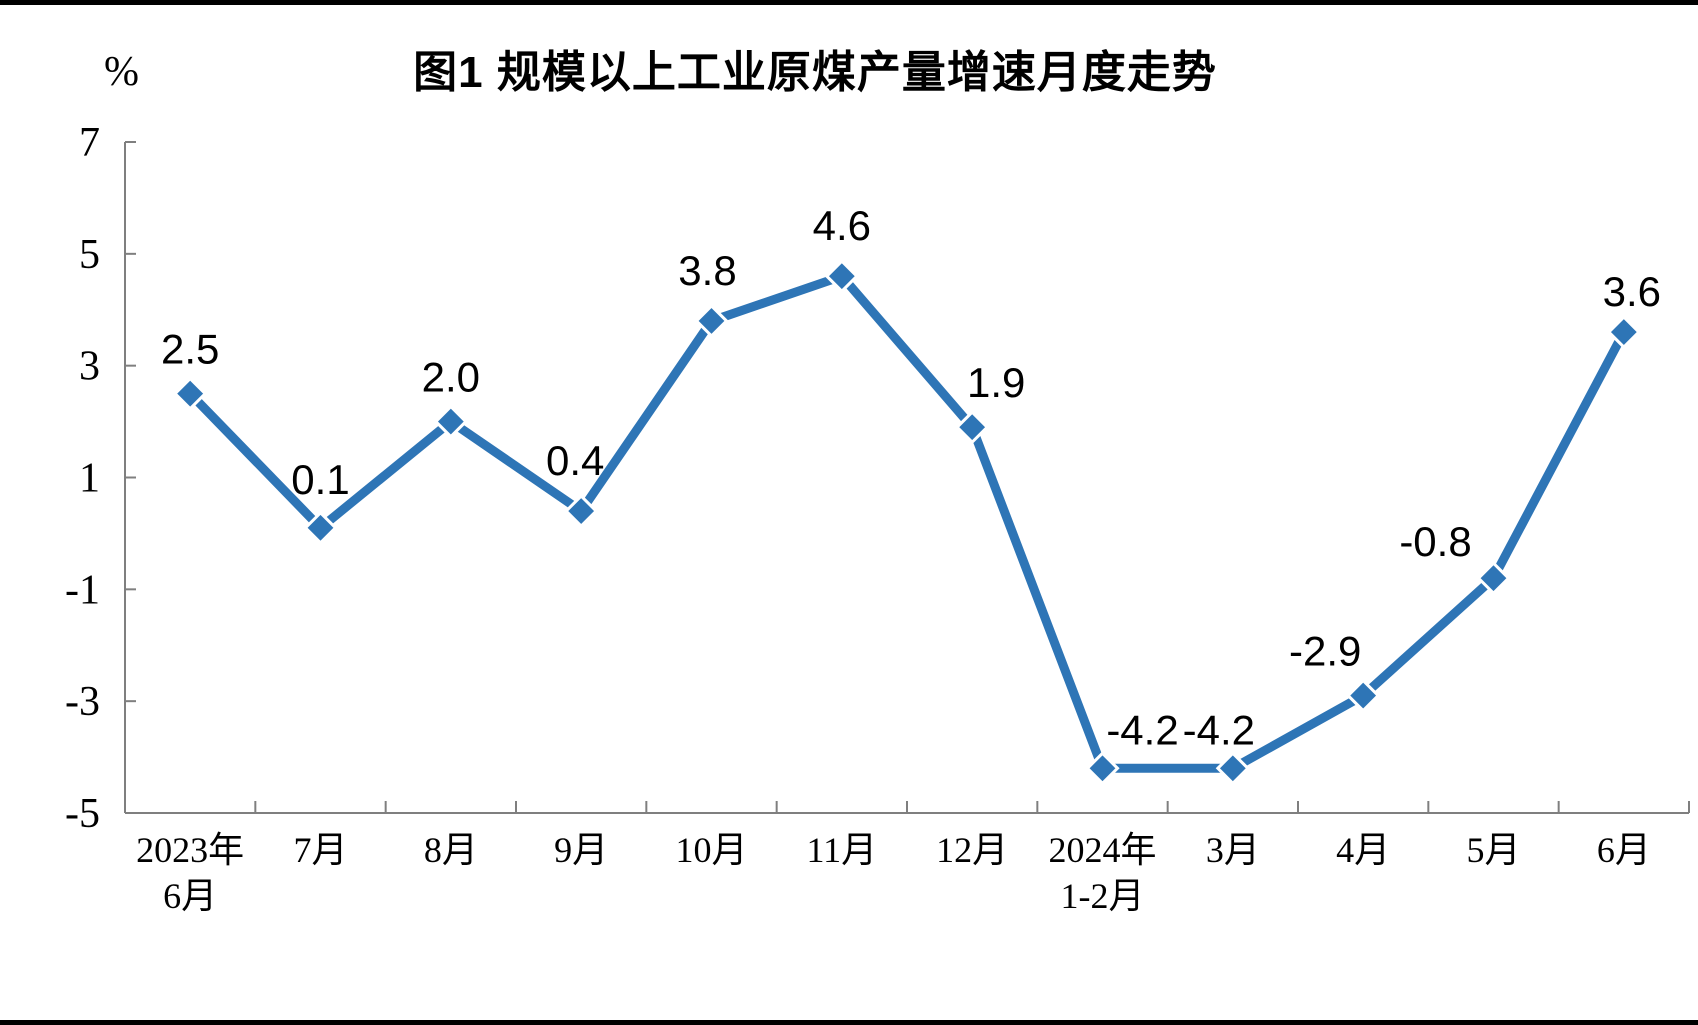  Describe the element at coordinates (320, 479) in the screenshot. I see `data-value-label: 0.1` at that location.